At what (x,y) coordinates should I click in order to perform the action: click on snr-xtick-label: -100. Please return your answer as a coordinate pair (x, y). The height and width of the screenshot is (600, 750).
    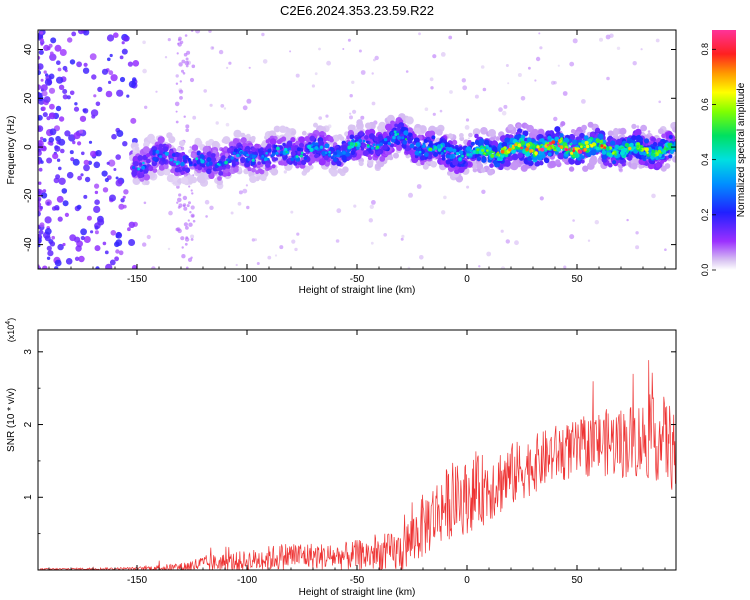
    Looking at the image, I should click on (247, 580).